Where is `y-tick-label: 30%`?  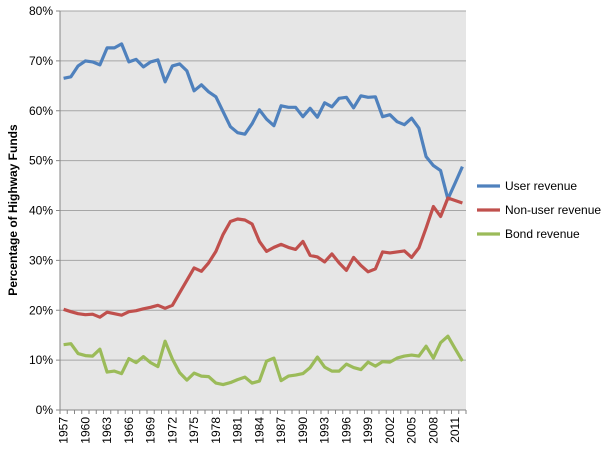
y-tick-label: 30% is located at coordinates (41, 260).